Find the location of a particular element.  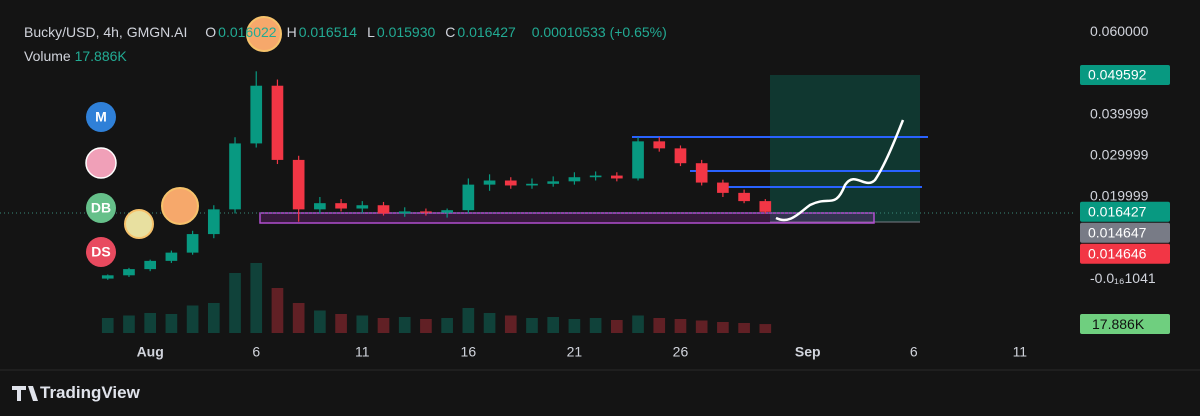

y-tick-label: 0.039999 is located at coordinates (1119, 113).